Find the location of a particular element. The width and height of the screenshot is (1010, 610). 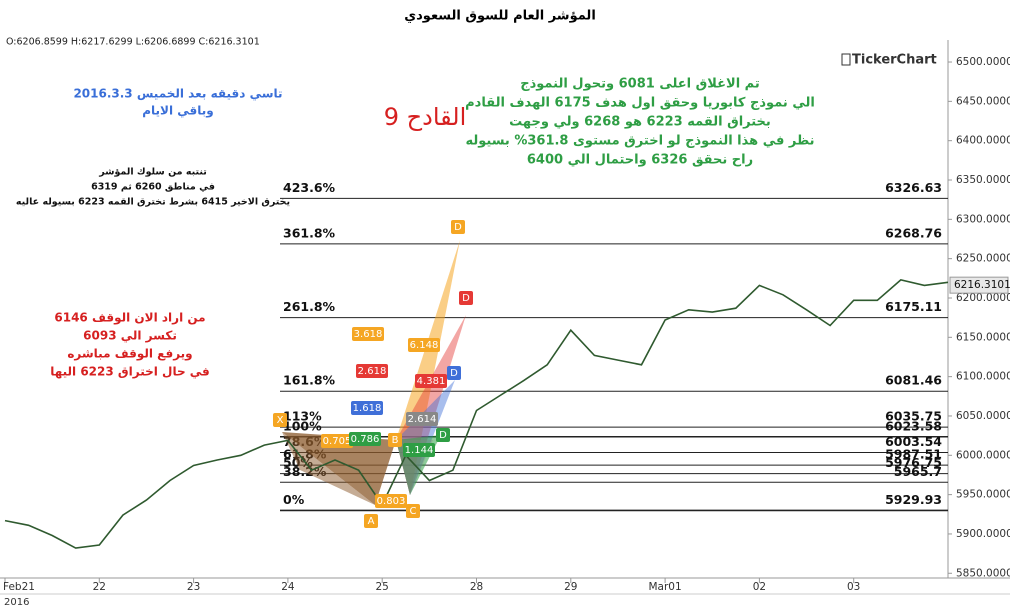

fib-price: 6003.54 is located at coordinates (913, 441).